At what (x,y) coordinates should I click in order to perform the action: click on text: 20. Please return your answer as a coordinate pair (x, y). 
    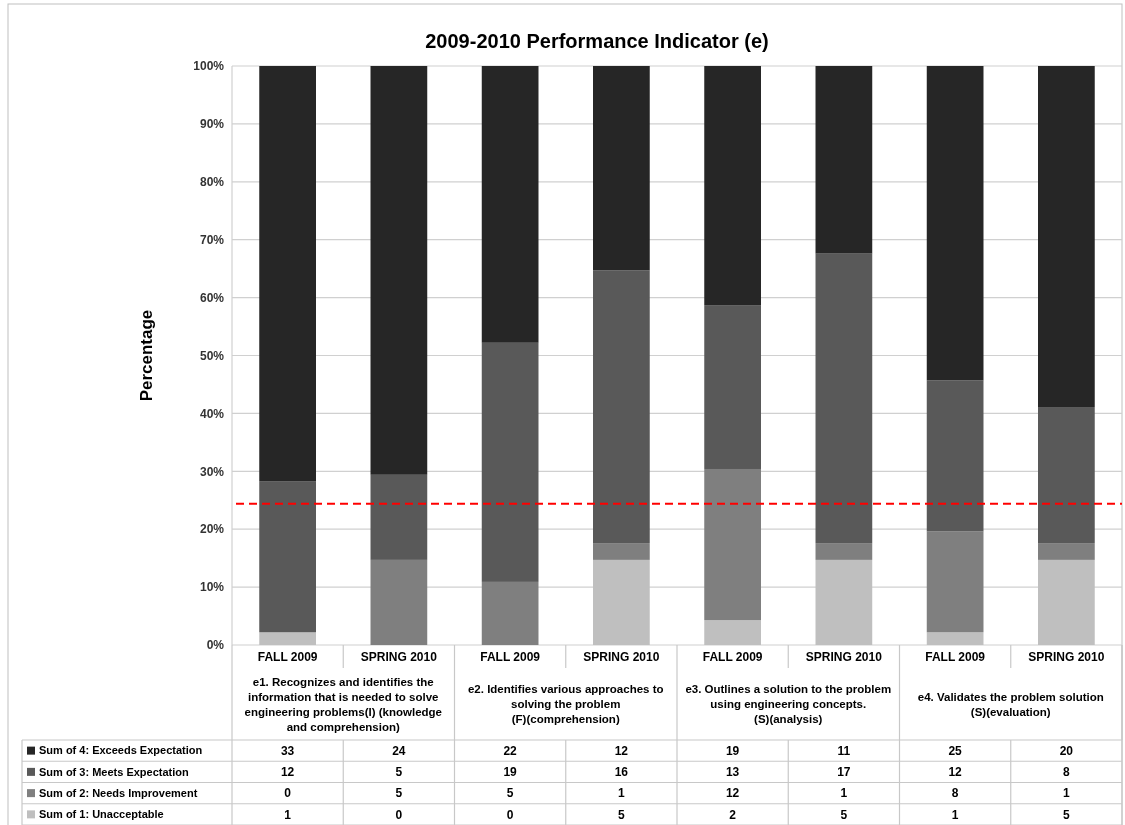
    Looking at the image, I should click on (1066, 750).